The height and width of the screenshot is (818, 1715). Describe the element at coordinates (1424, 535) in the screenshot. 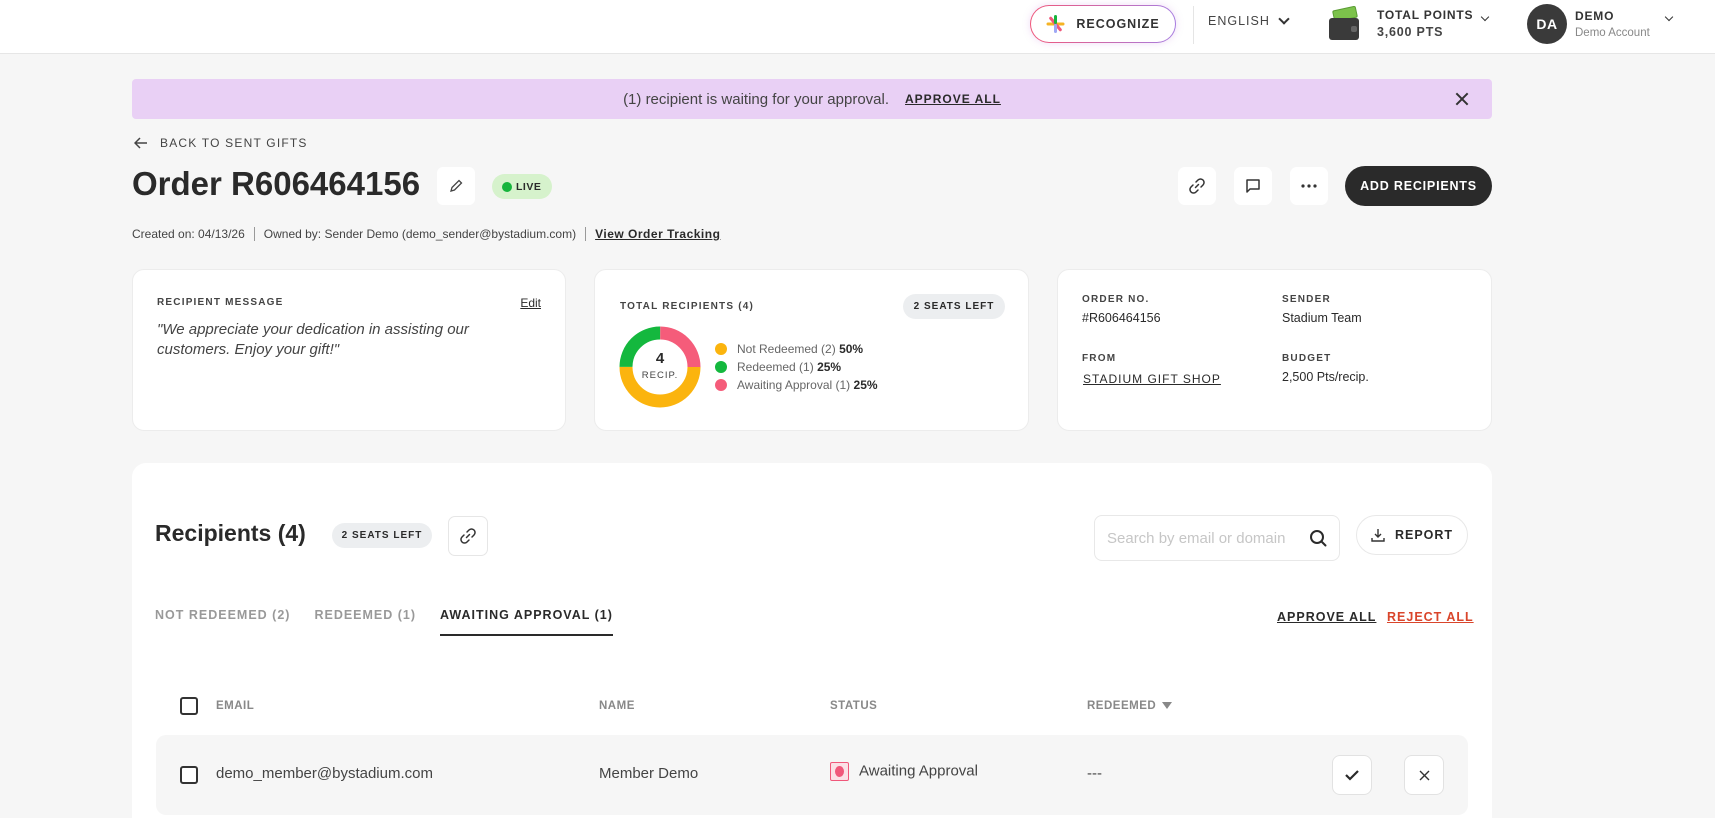

I see `report-label: REPORT` at that location.